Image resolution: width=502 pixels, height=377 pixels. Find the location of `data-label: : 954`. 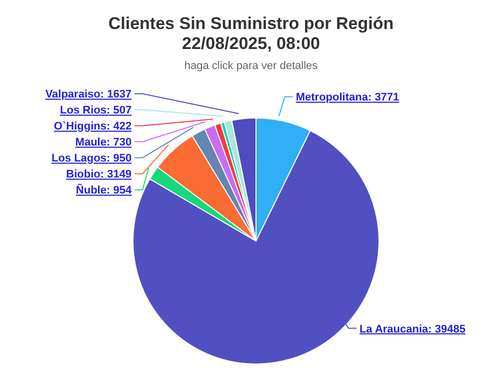

data-label: : 954 is located at coordinates (119, 190).